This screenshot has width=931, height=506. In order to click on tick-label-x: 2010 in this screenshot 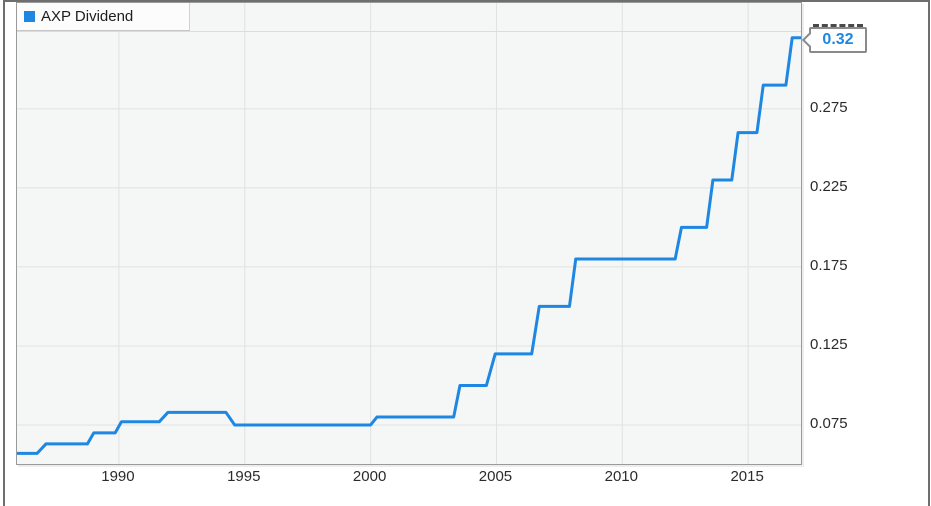, I will do `click(621, 476)`.